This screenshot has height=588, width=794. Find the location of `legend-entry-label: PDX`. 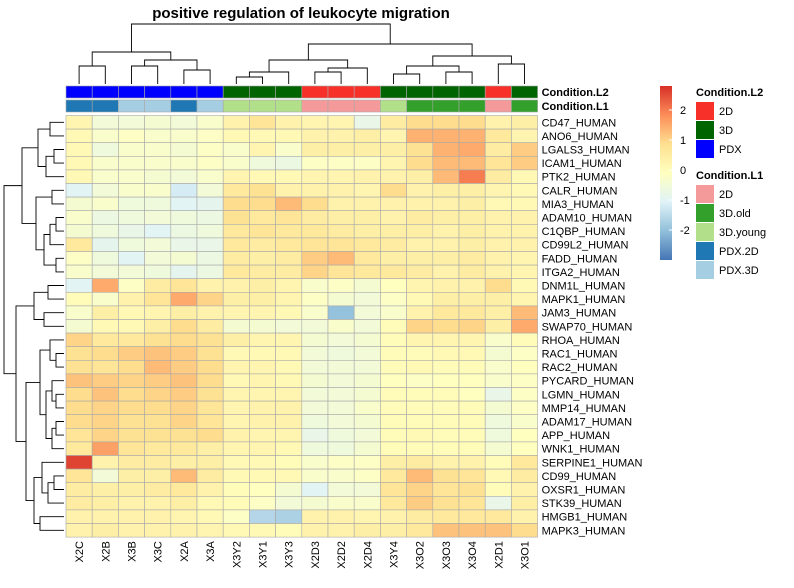

legend-entry-label: PDX is located at coordinates (730, 150).